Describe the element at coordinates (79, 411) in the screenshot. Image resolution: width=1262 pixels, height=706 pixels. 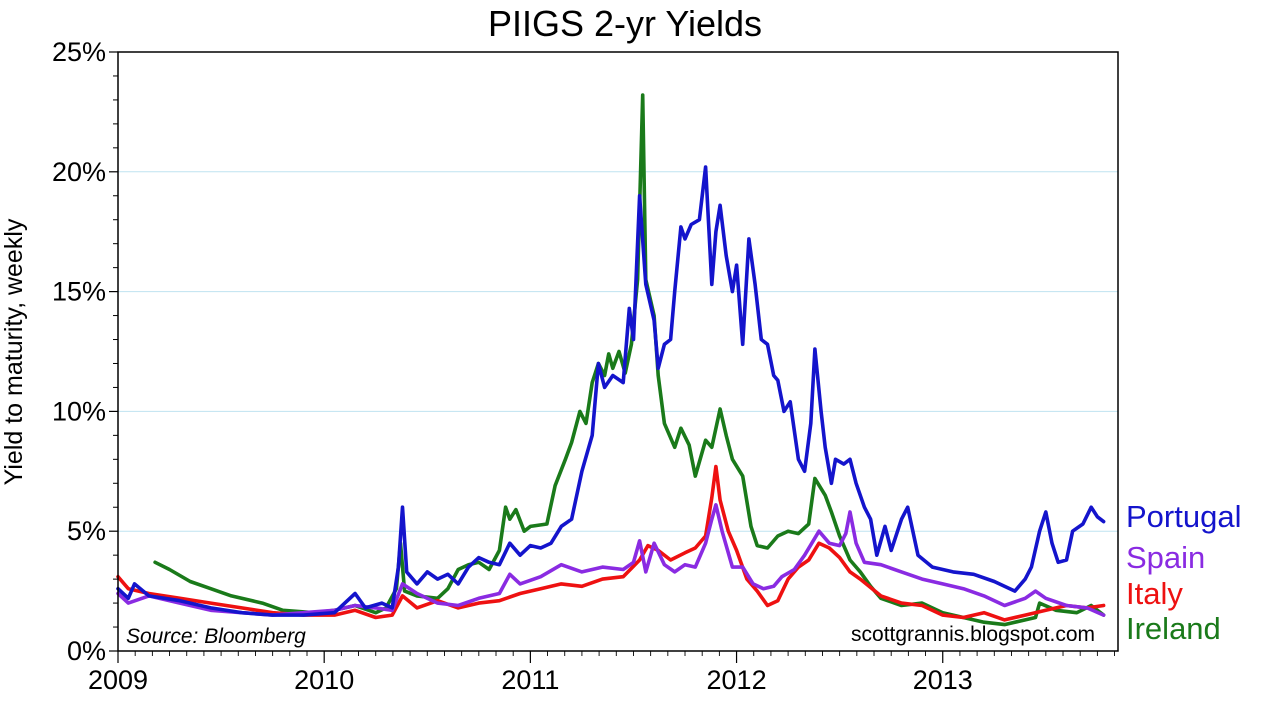
I see `y-tick-label: 10%` at that location.